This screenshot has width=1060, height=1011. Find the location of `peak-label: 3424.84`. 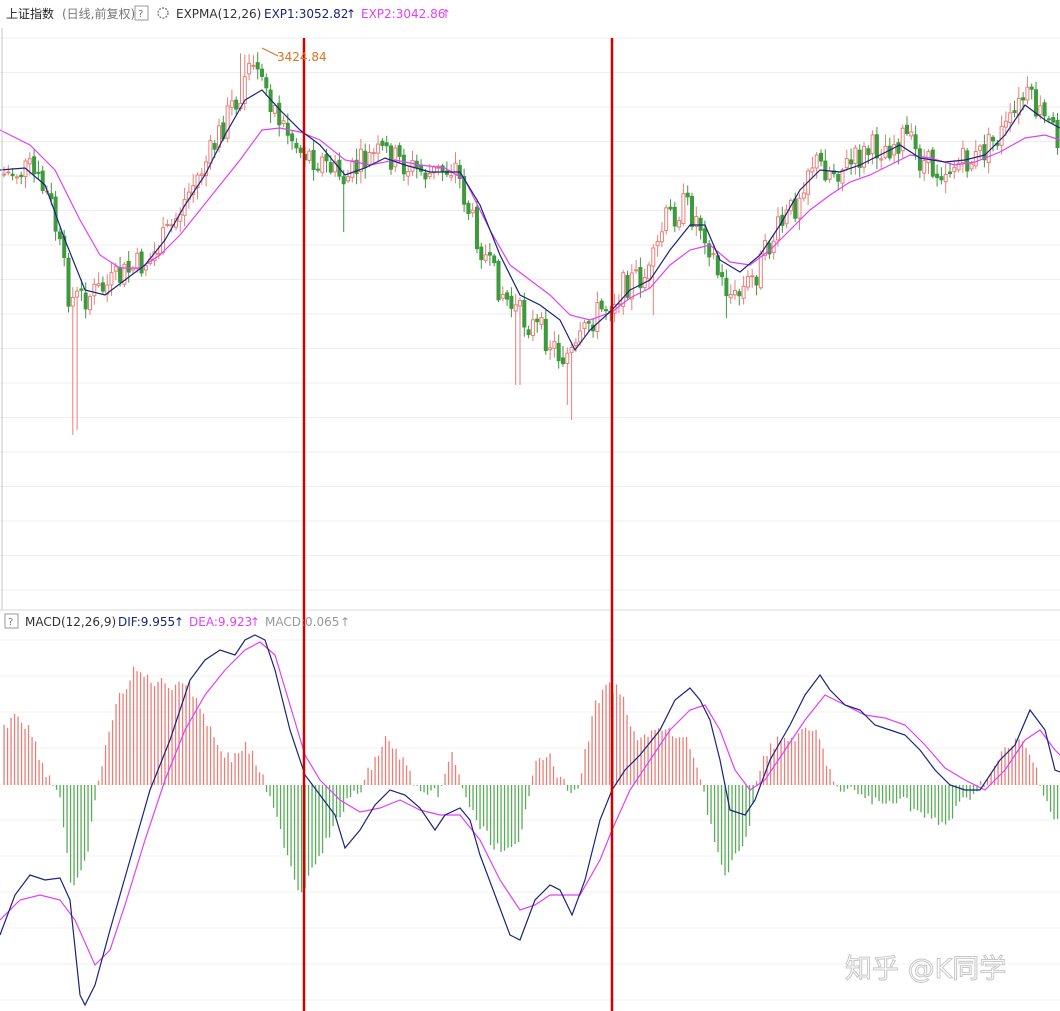

peak-label: 3424.84 is located at coordinates (302, 57).